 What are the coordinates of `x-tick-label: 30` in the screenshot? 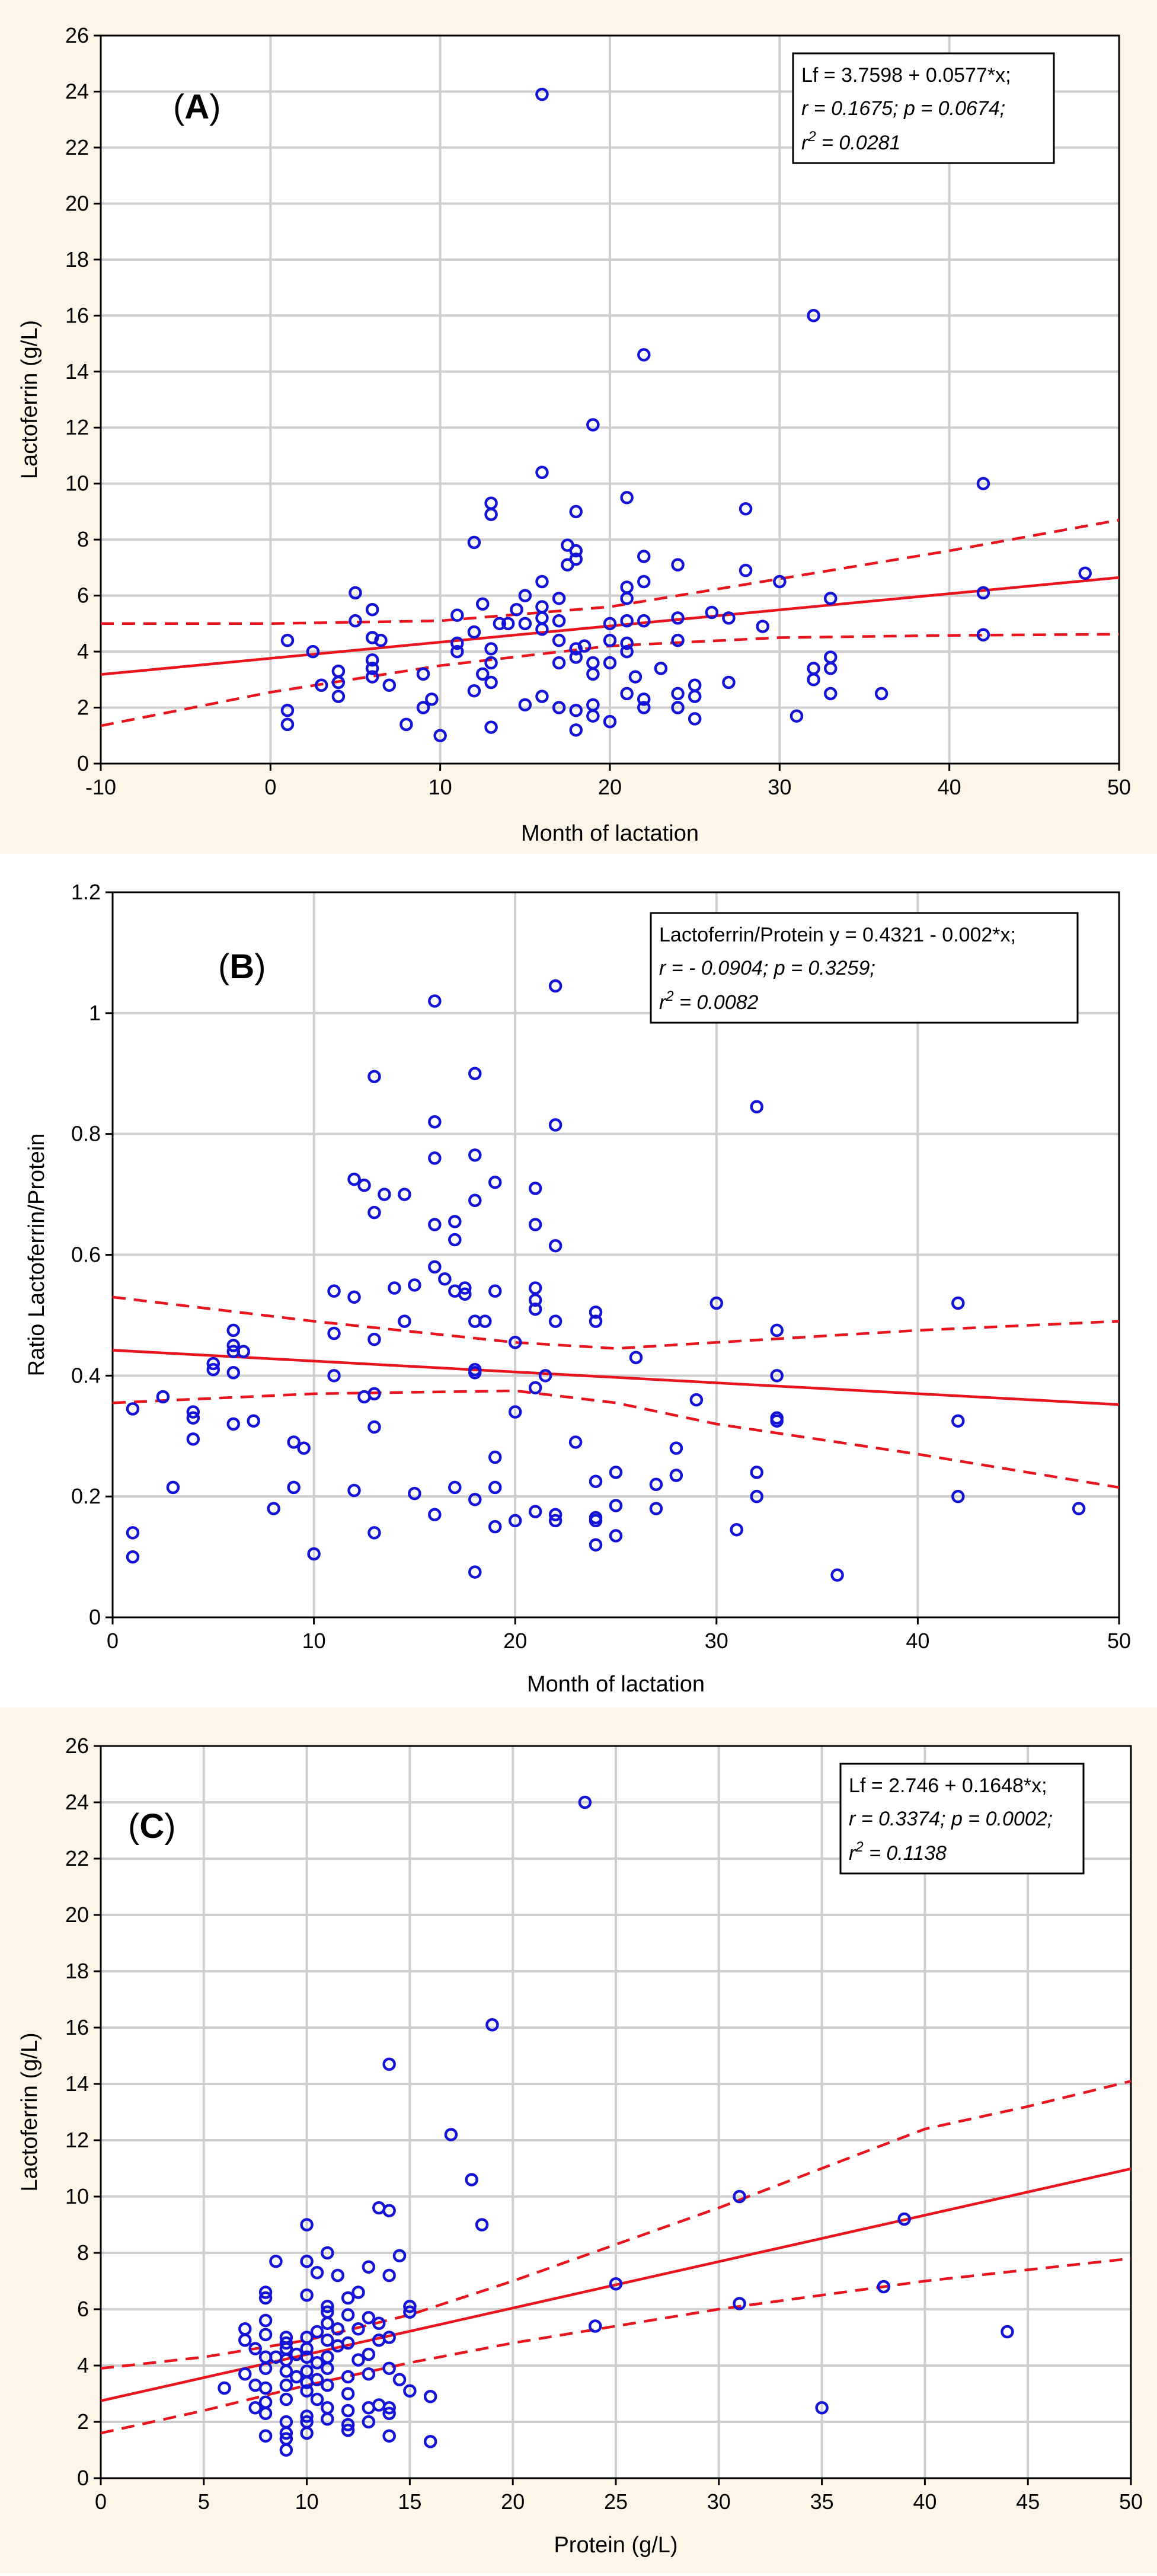 It's located at (779, 787).